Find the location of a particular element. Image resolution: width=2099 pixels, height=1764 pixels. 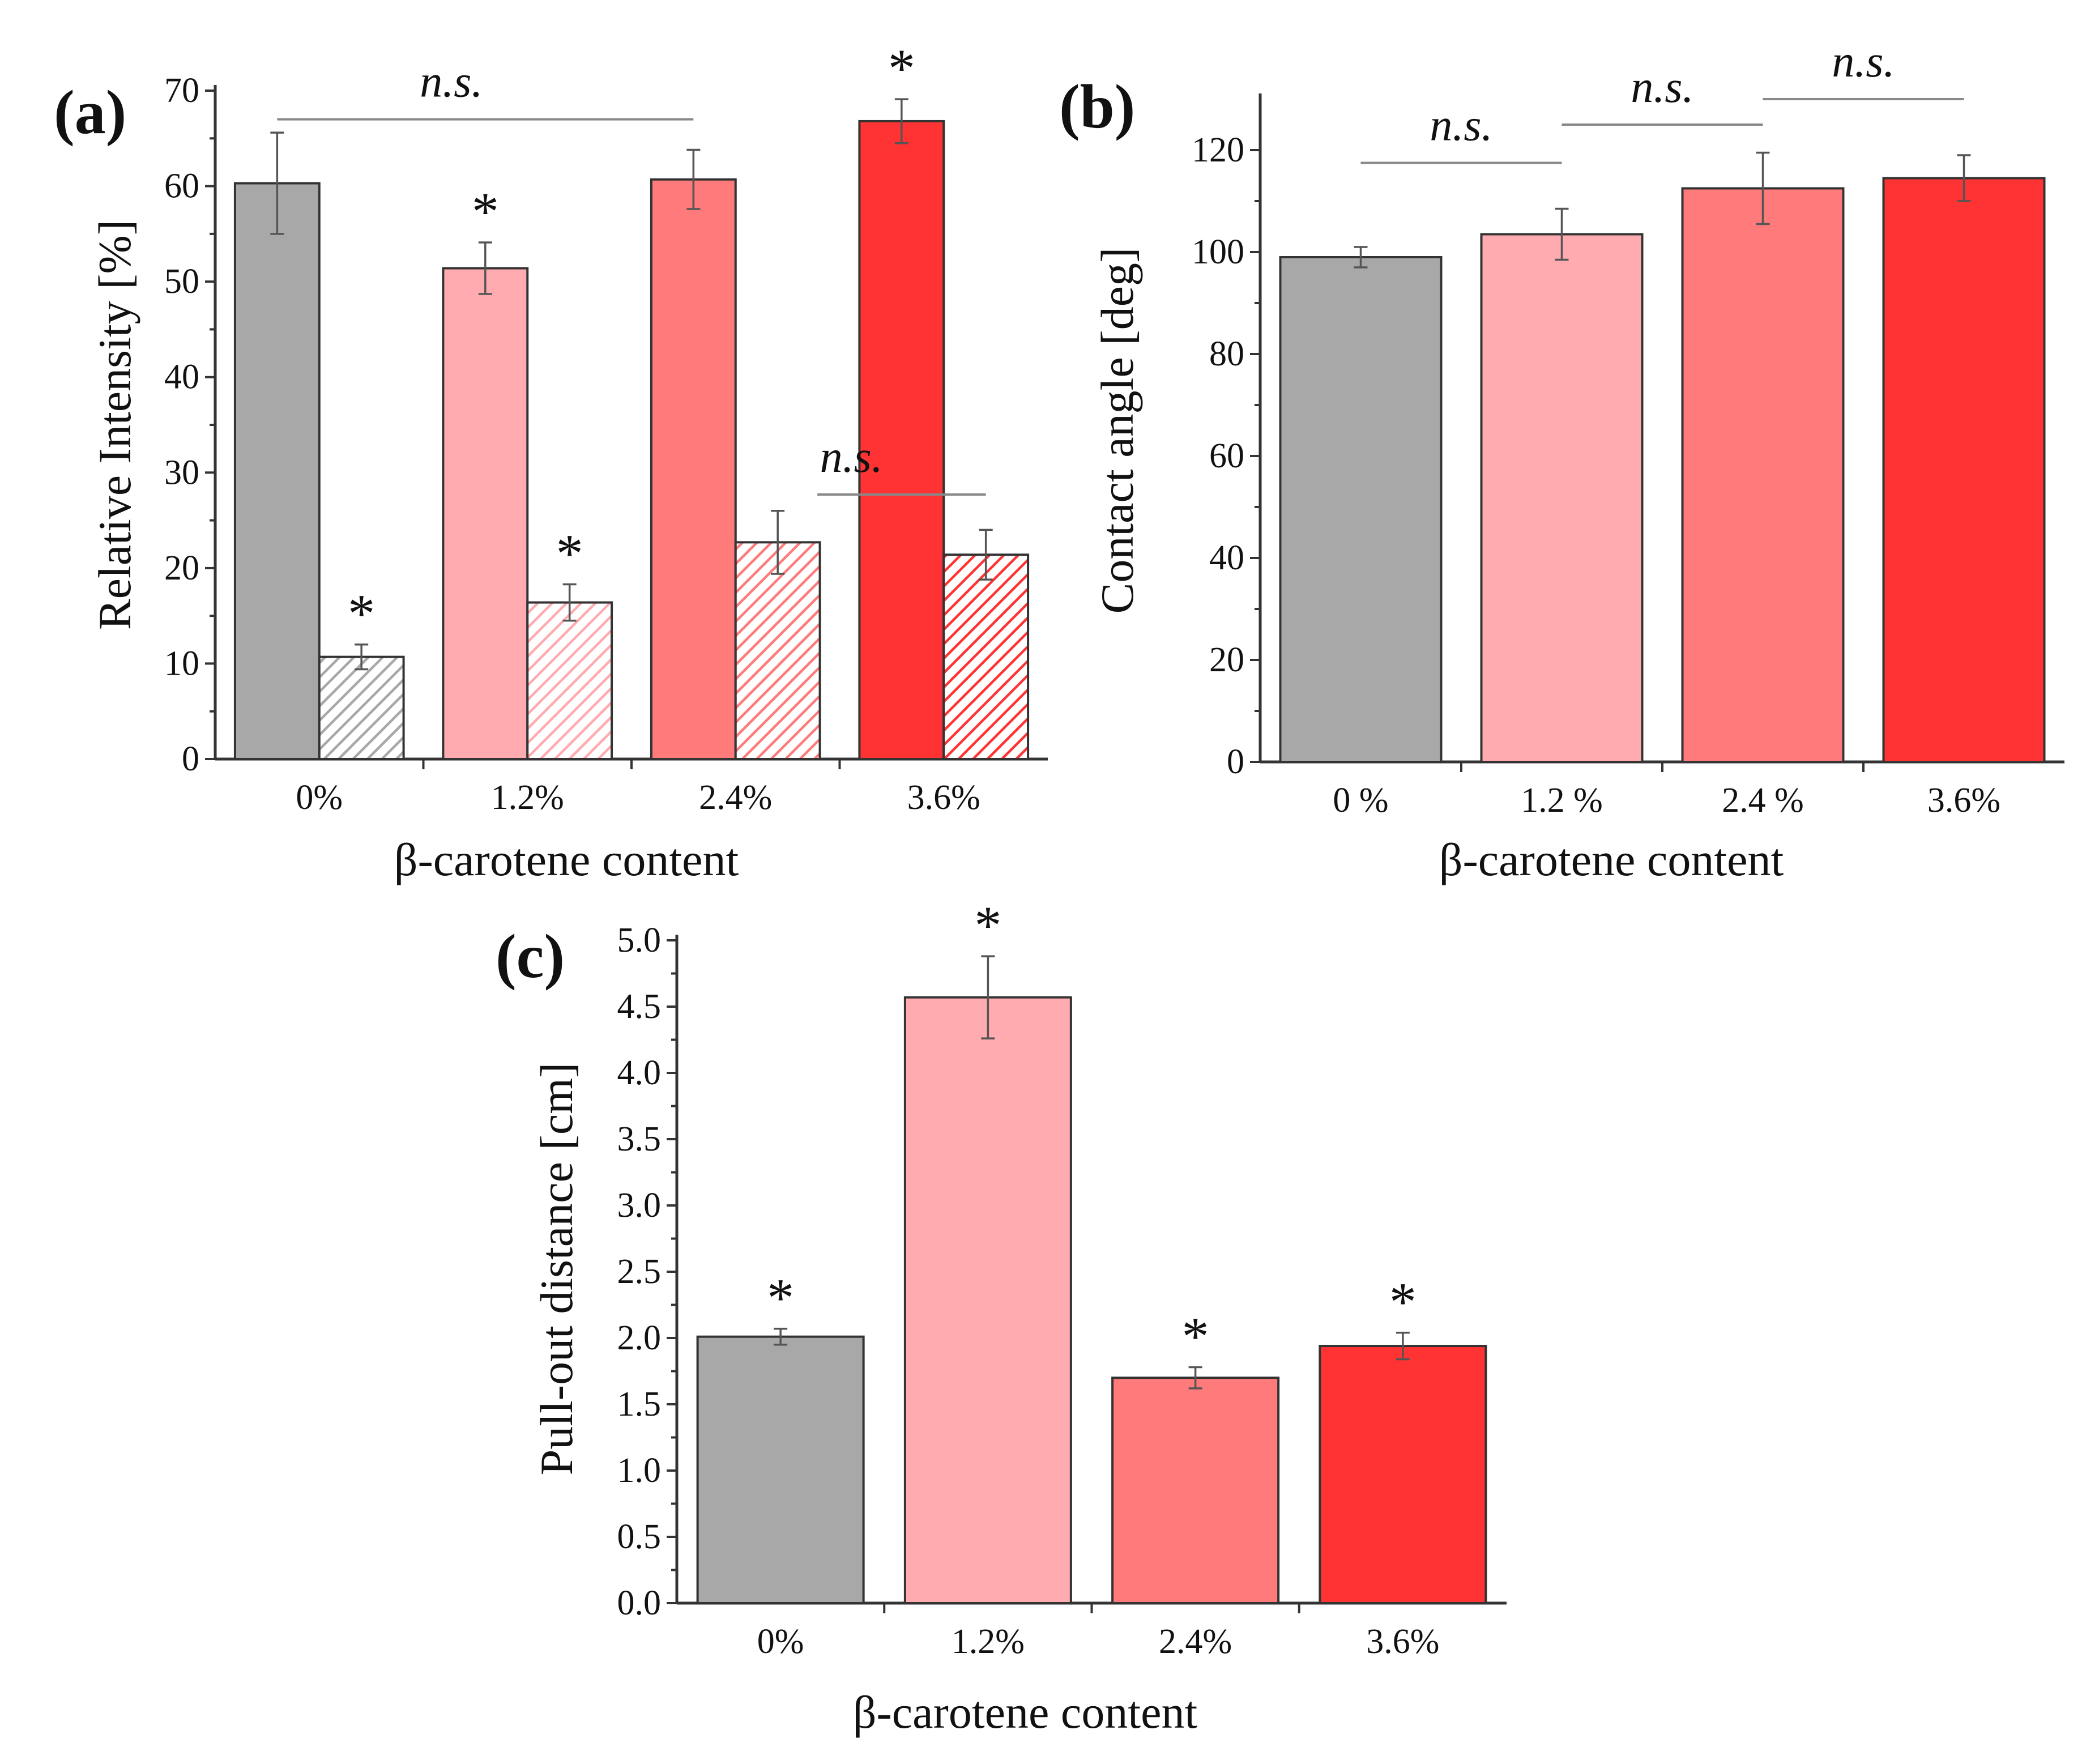

panel-c-y-tick-label: 4.0 is located at coordinates (639, 1073).